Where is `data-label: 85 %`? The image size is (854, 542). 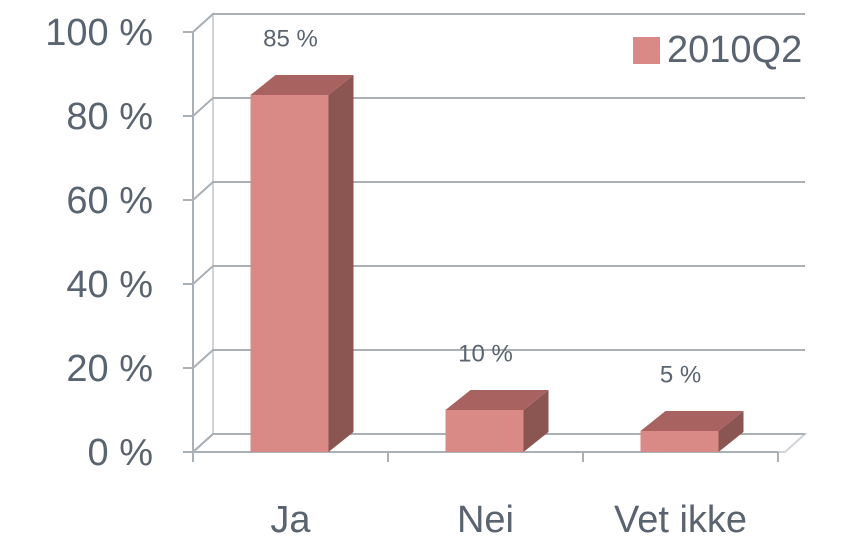
data-label: 85 % is located at coordinates (290, 38).